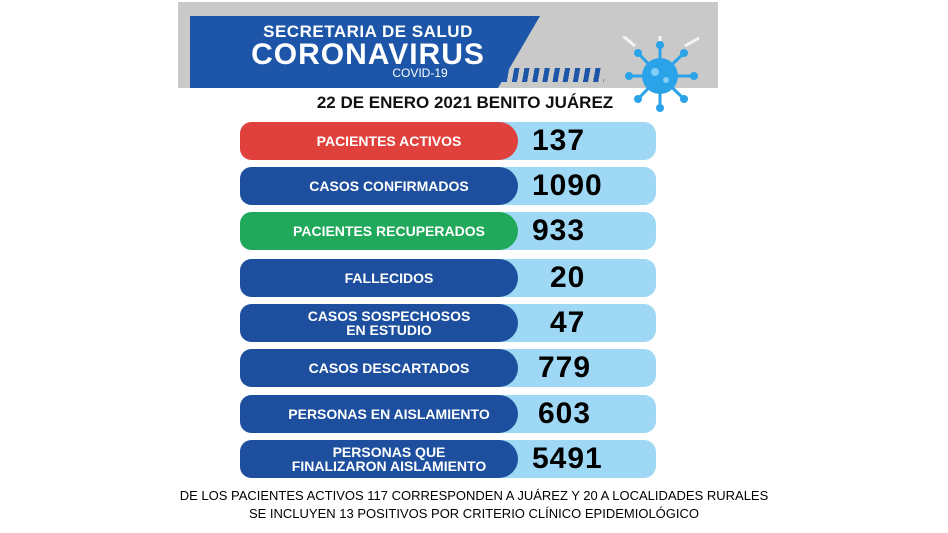 The width and height of the screenshot is (948, 533). I want to click on stat-label: PACIENTES RECUPERADOS, so click(379, 231).